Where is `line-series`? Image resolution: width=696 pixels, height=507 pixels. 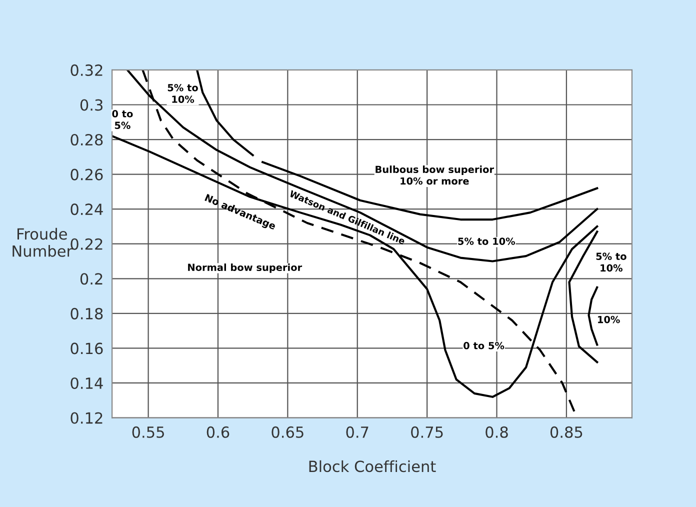 line-series is located at coordinates (593, 316).